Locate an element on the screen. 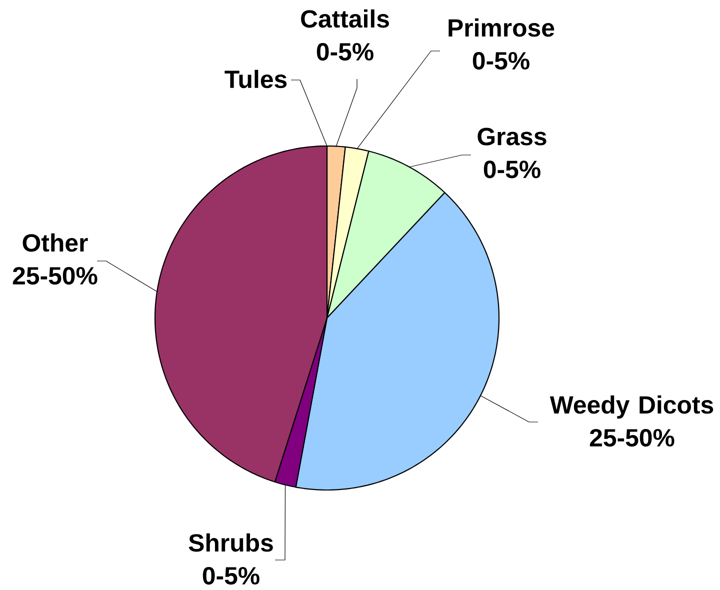 This screenshot has width=720, height=590. slice-label: Other 25-50% is located at coordinates (55, 259).